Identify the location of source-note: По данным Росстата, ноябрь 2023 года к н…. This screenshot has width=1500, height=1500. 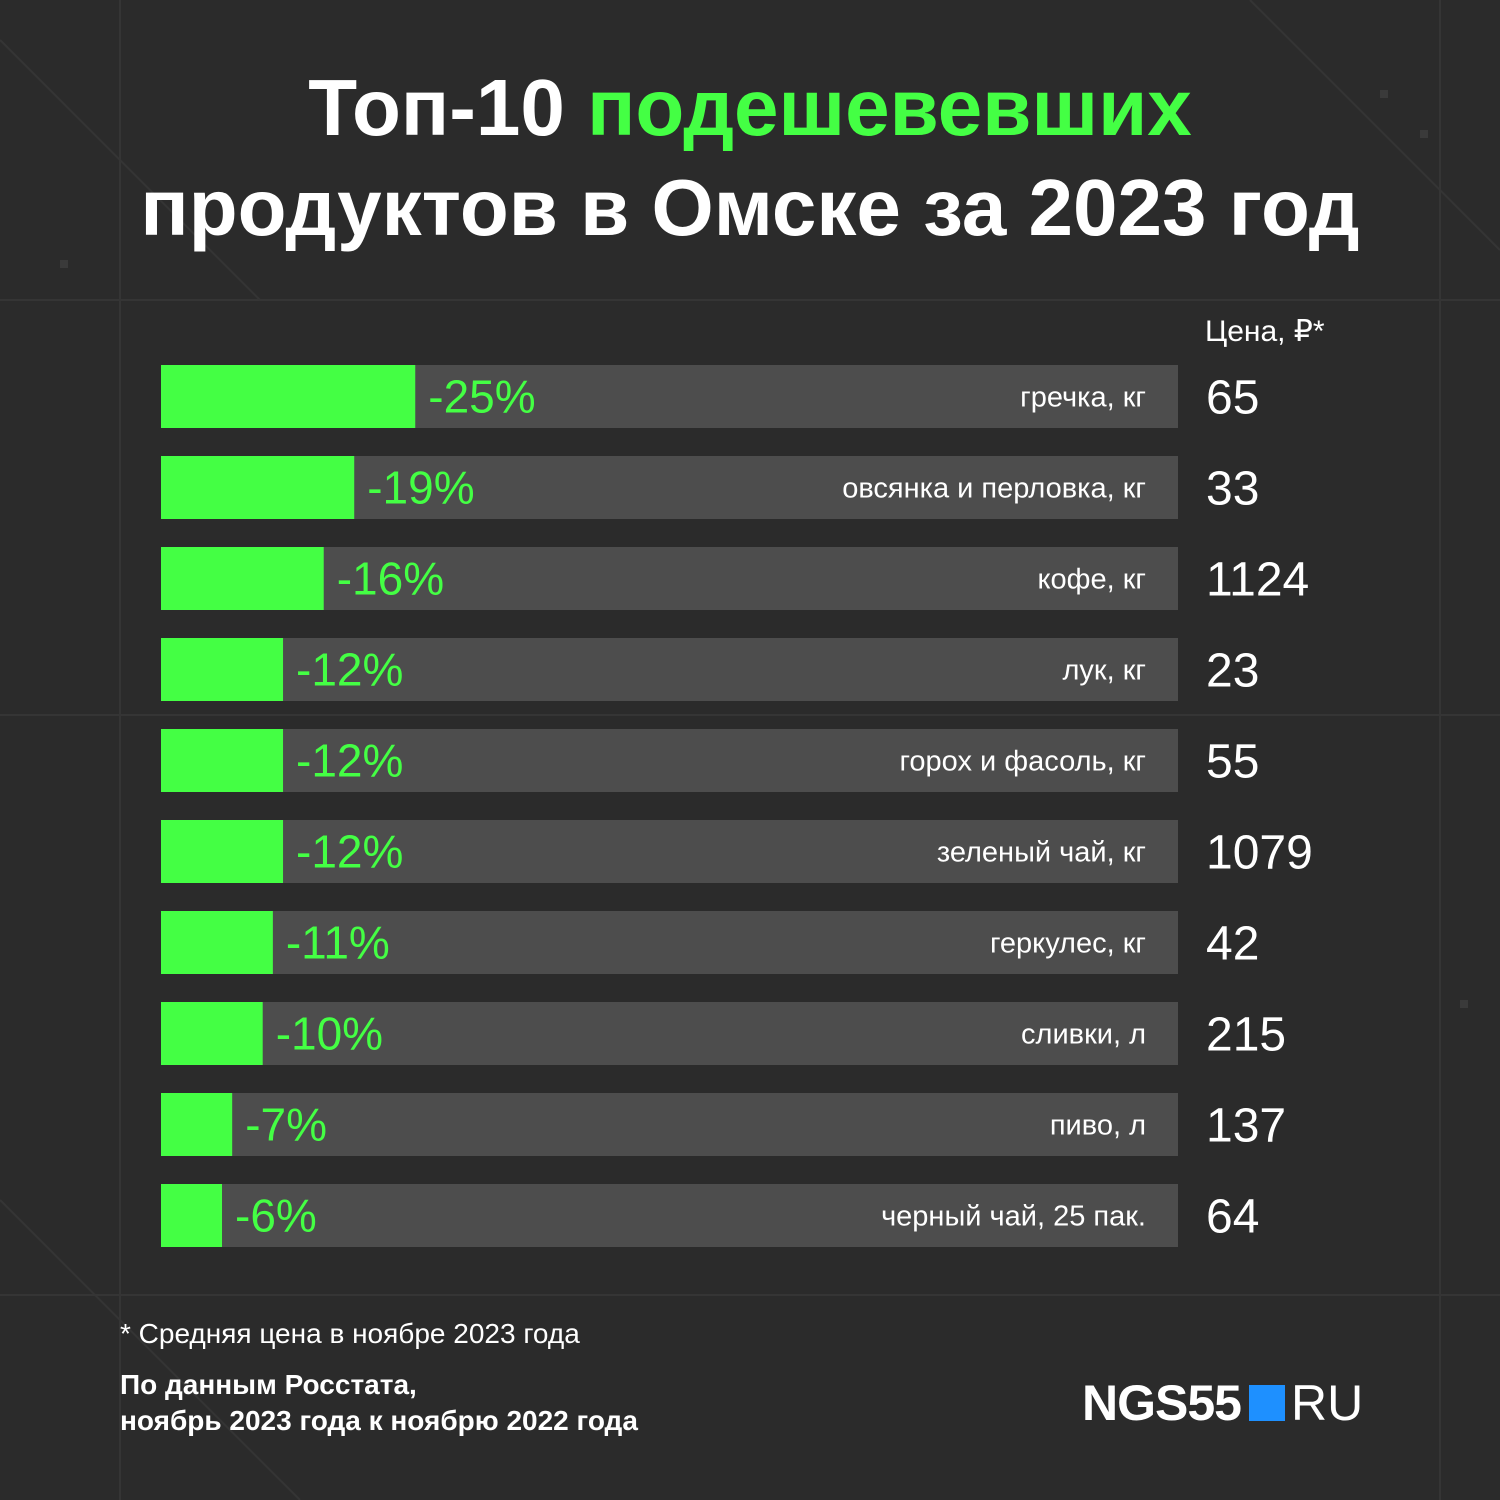
(379, 1403).